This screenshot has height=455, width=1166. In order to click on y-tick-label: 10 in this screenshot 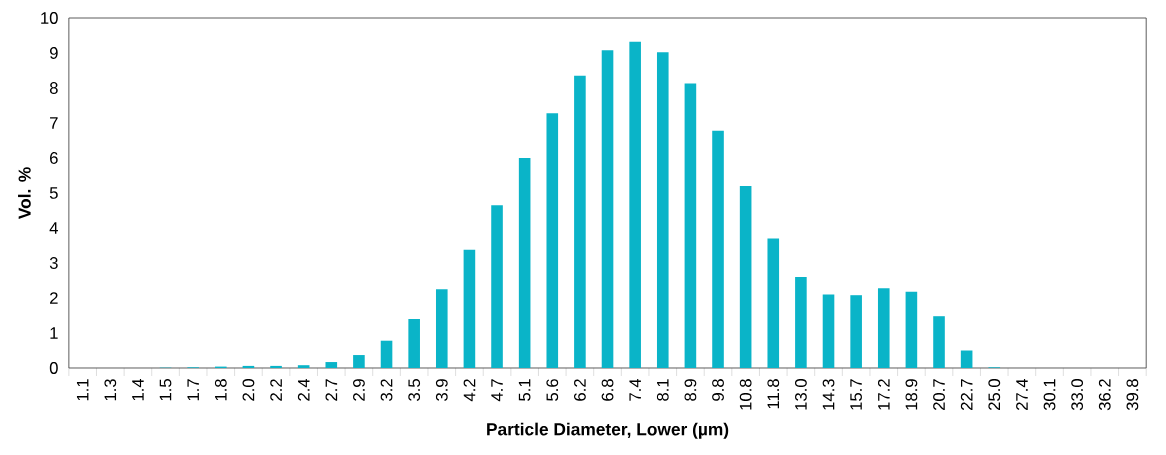, I will do `click(49, 18)`.